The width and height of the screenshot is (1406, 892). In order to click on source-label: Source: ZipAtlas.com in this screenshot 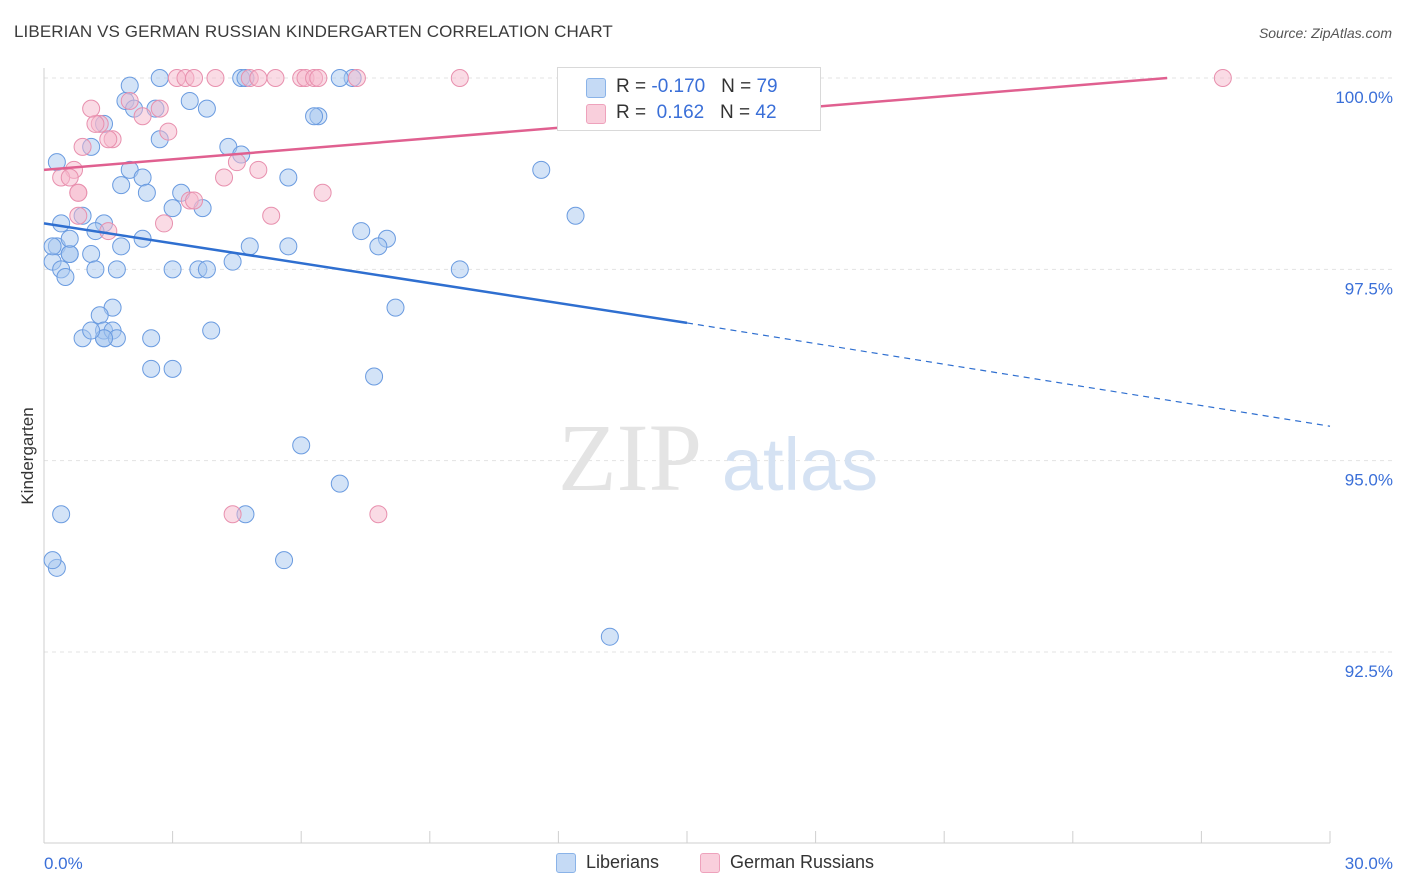, I will do `click(1325, 33)`.